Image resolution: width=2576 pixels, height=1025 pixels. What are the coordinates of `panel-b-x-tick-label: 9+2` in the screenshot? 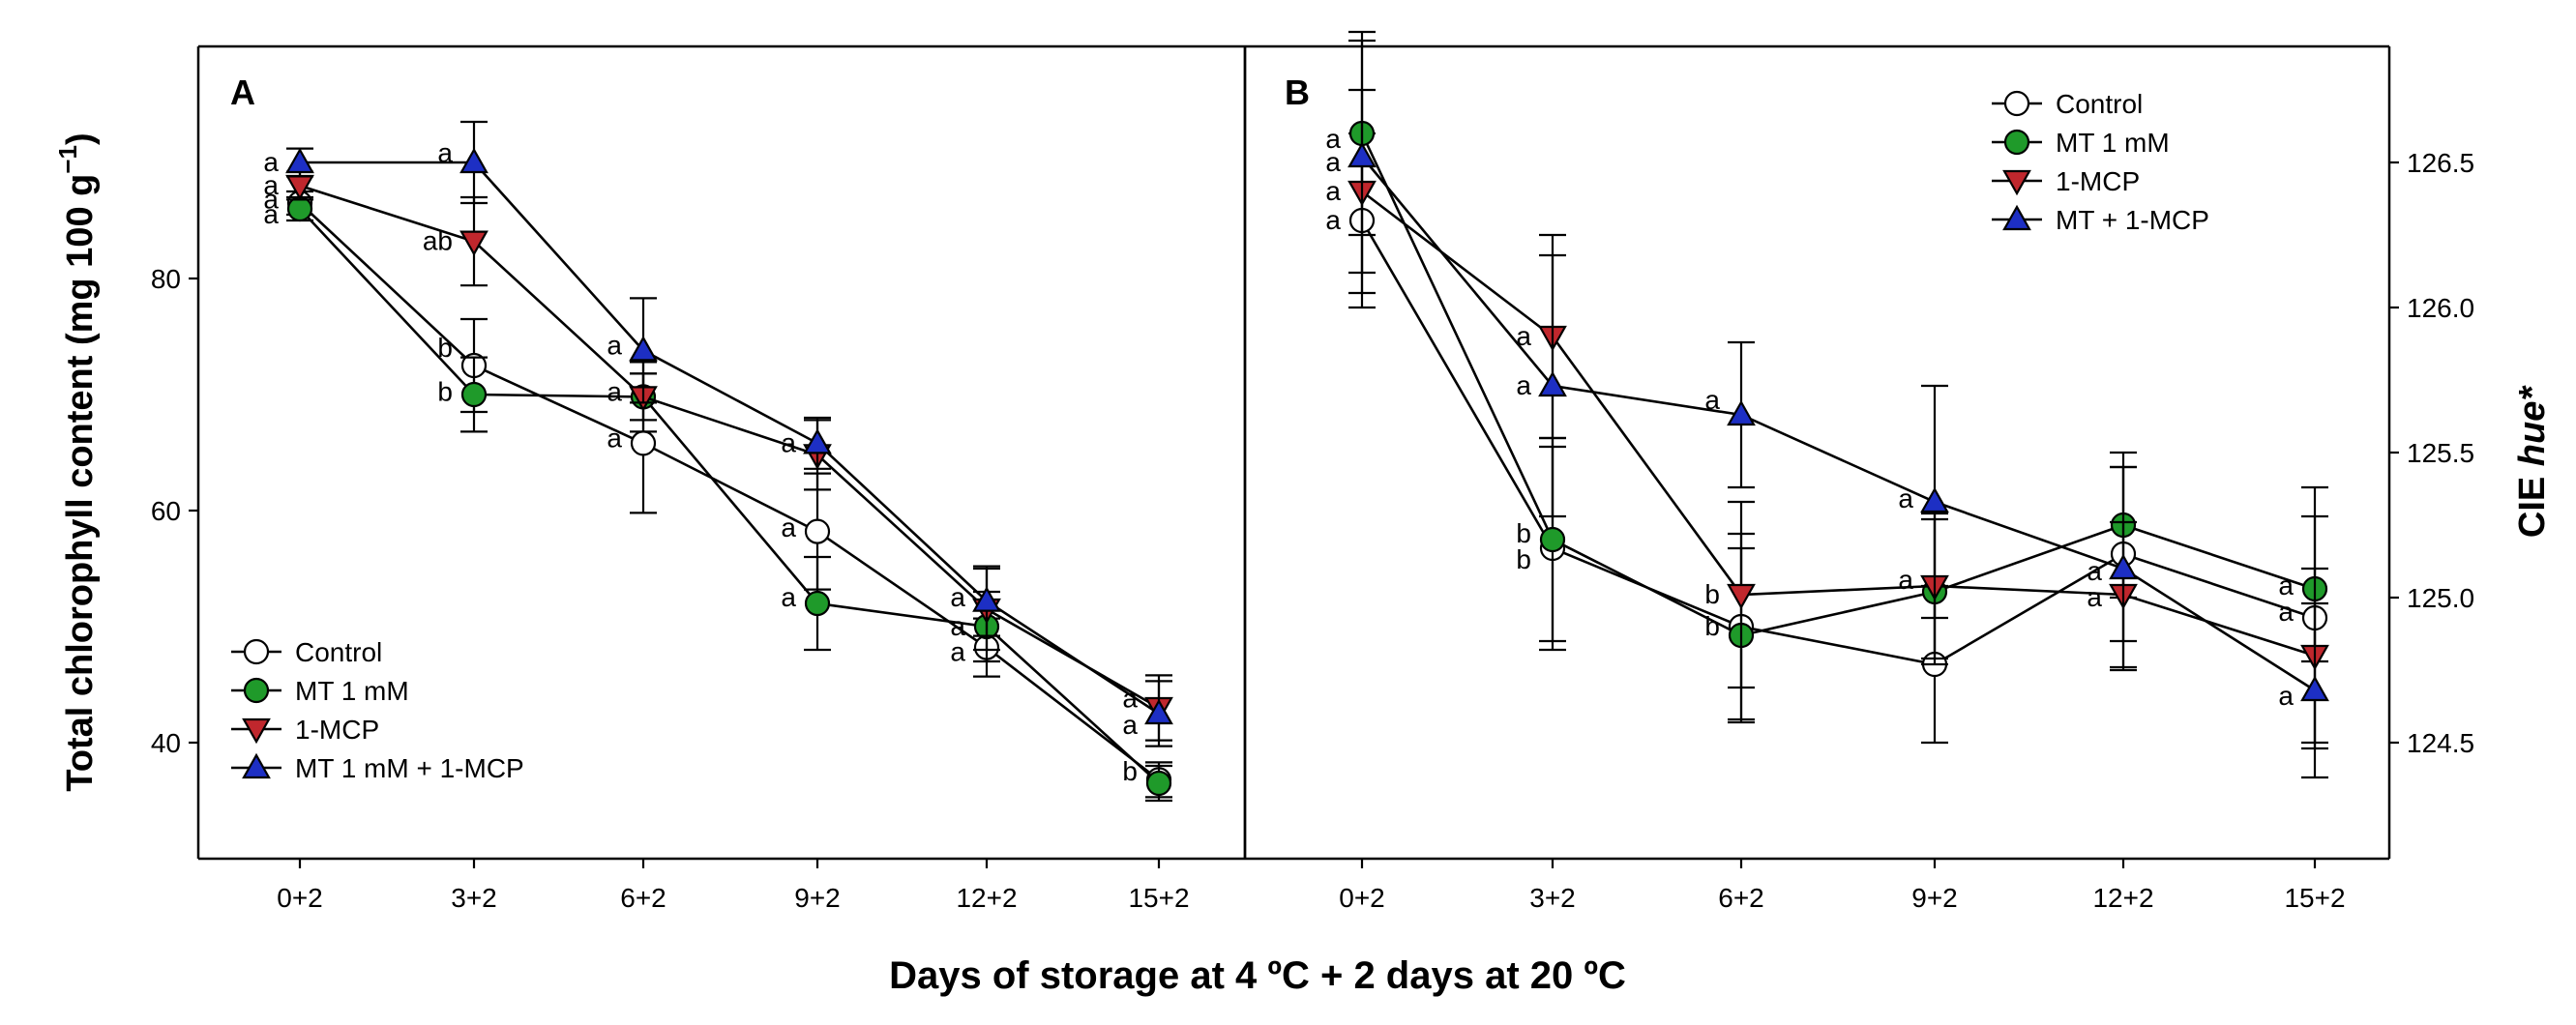 It's located at (1934, 898).